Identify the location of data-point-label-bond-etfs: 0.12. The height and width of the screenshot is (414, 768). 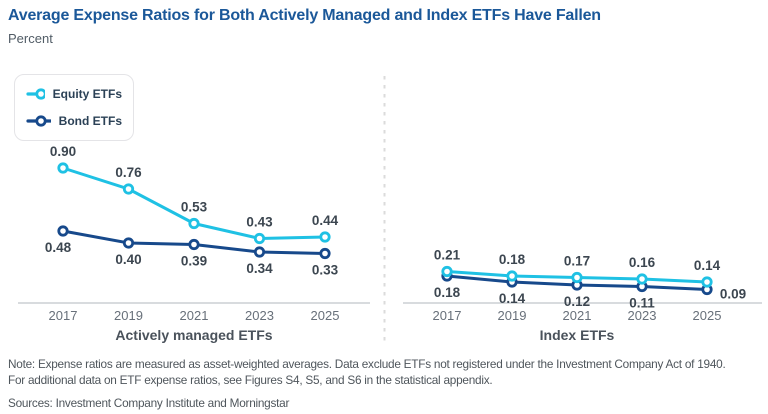
(577, 301).